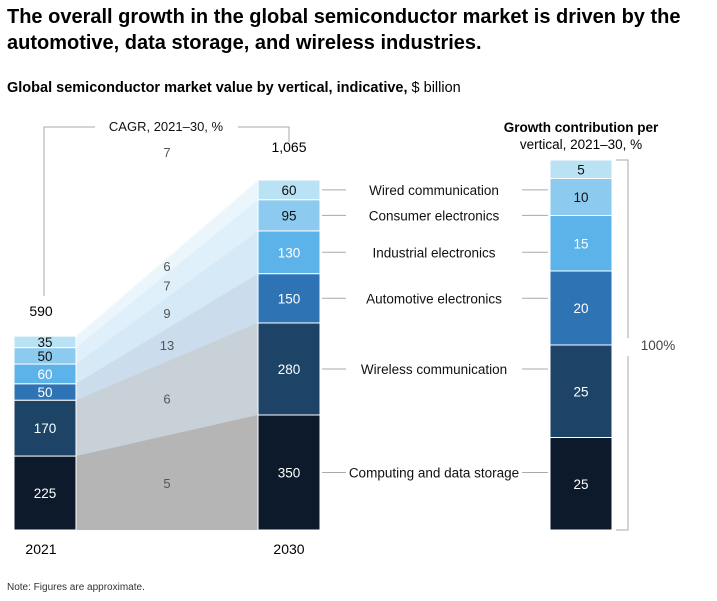 Image resolution: width=717 pixels, height=601 pixels. Describe the element at coordinates (166, 313) in the screenshot. I see `cagr-label: 9` at that location.